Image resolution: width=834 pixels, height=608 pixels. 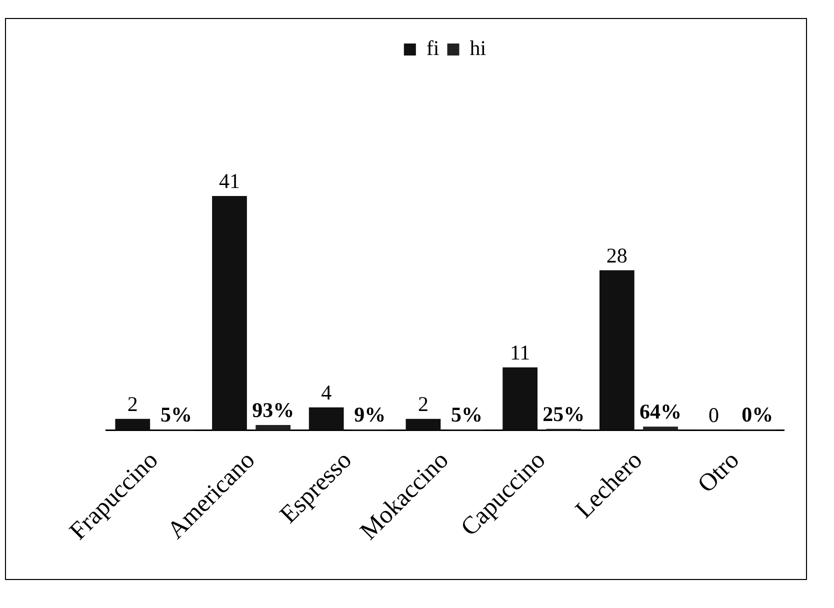 What do you see at coordinates (718, 472) in the screenshot?
I see `x-tick-label: Otro` at bounding box center [718, 472].